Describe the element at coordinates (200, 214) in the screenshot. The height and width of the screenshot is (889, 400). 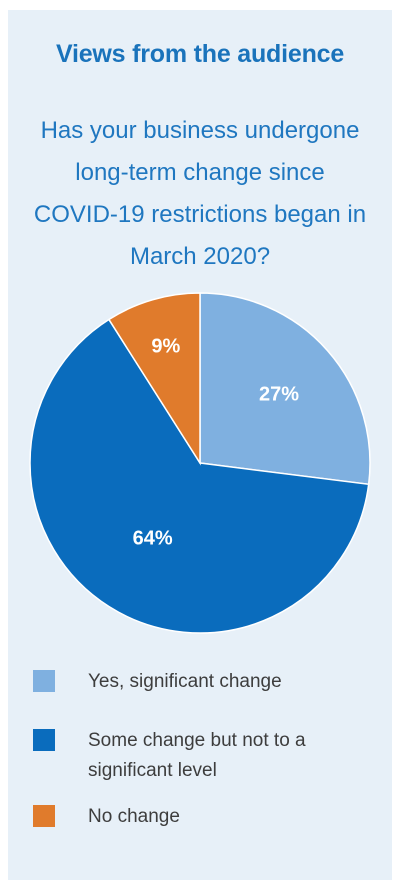
I see `question-line: COVID-19 restrictions began in` at that location.